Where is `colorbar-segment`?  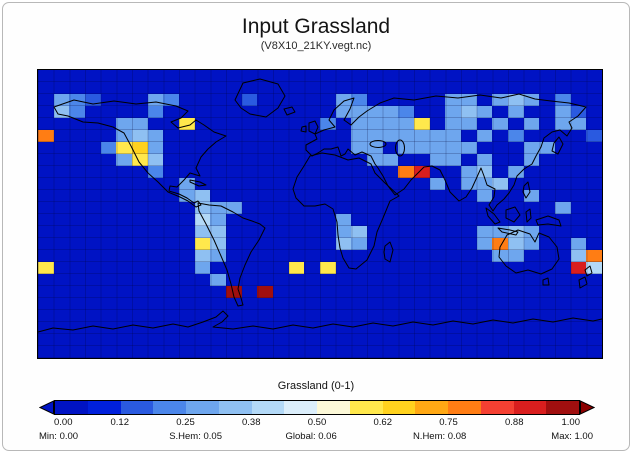
colorbar-segment is located at coordinates (169, 407).